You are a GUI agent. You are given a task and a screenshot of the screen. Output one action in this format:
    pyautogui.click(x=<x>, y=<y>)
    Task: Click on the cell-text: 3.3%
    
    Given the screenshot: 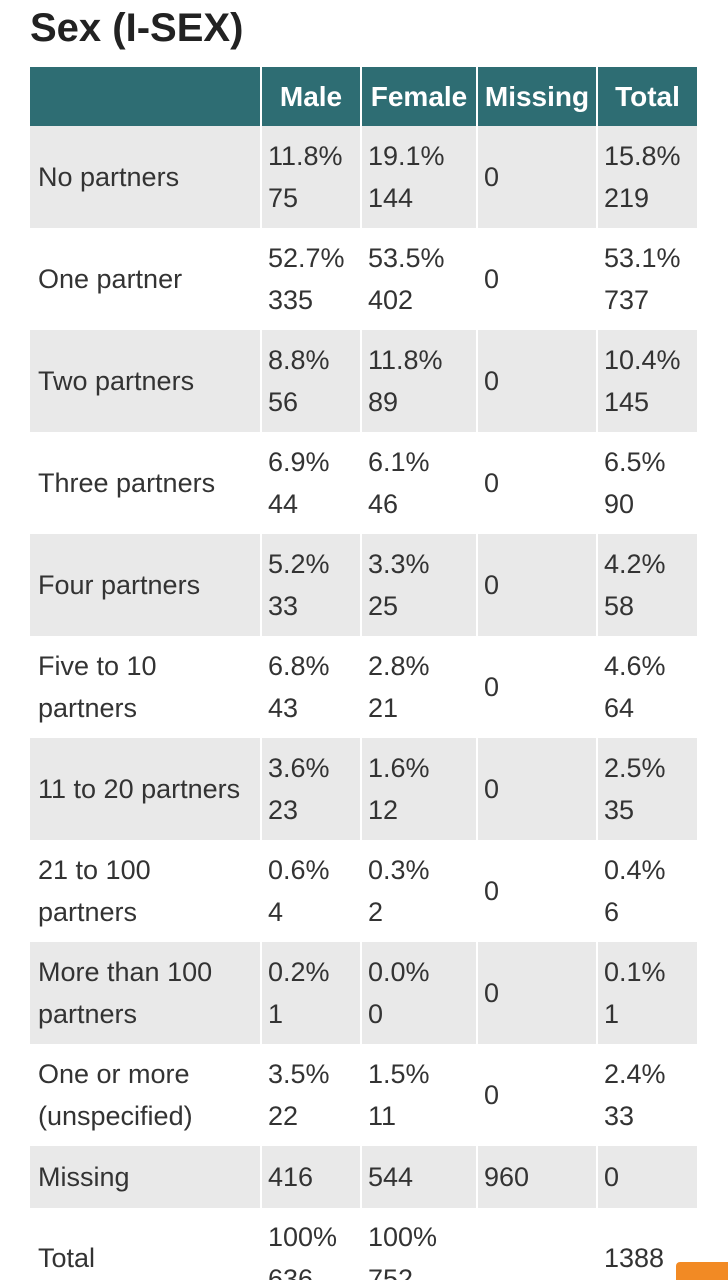 What is the action you would take?
    pyautogui.click(x=399, y=564)
    